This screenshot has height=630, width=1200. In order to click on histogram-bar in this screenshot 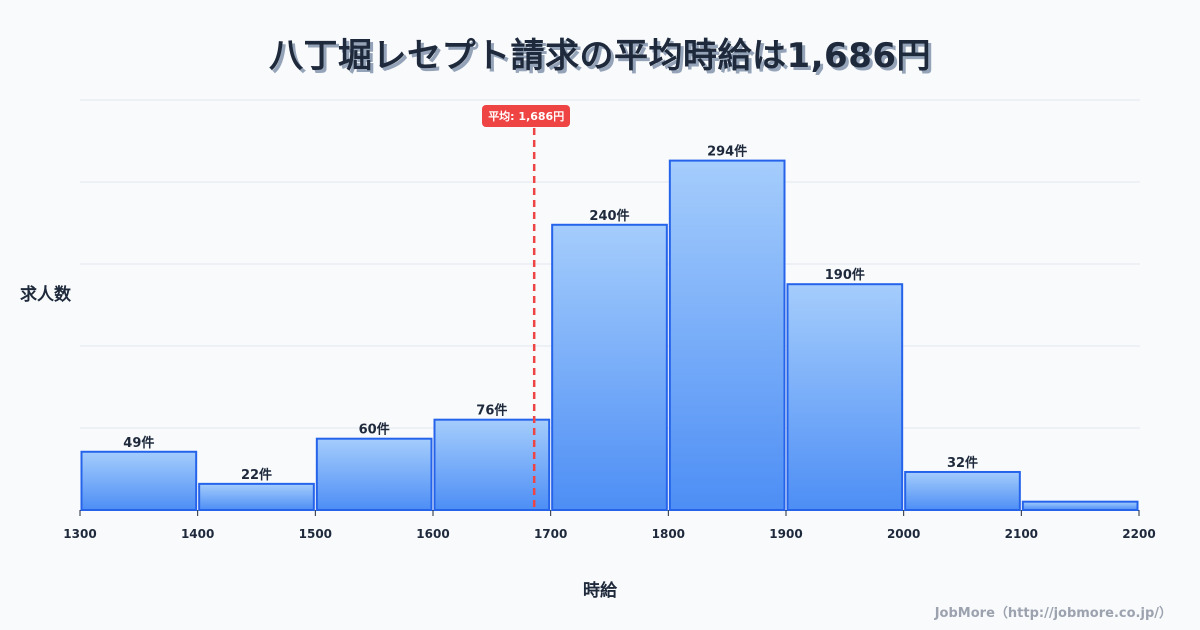, I will do `click(1080, 505)`.